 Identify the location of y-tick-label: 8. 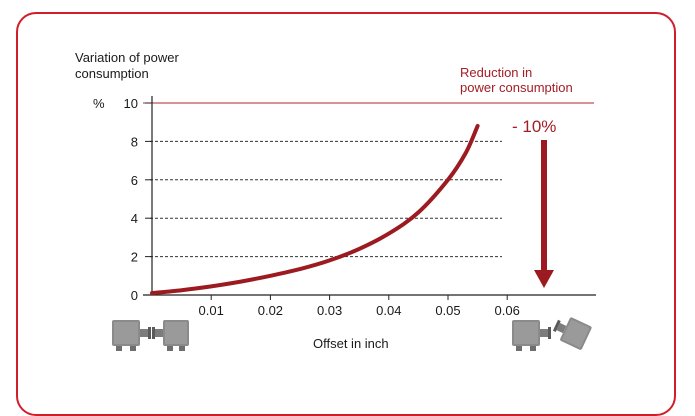
(134, 141).